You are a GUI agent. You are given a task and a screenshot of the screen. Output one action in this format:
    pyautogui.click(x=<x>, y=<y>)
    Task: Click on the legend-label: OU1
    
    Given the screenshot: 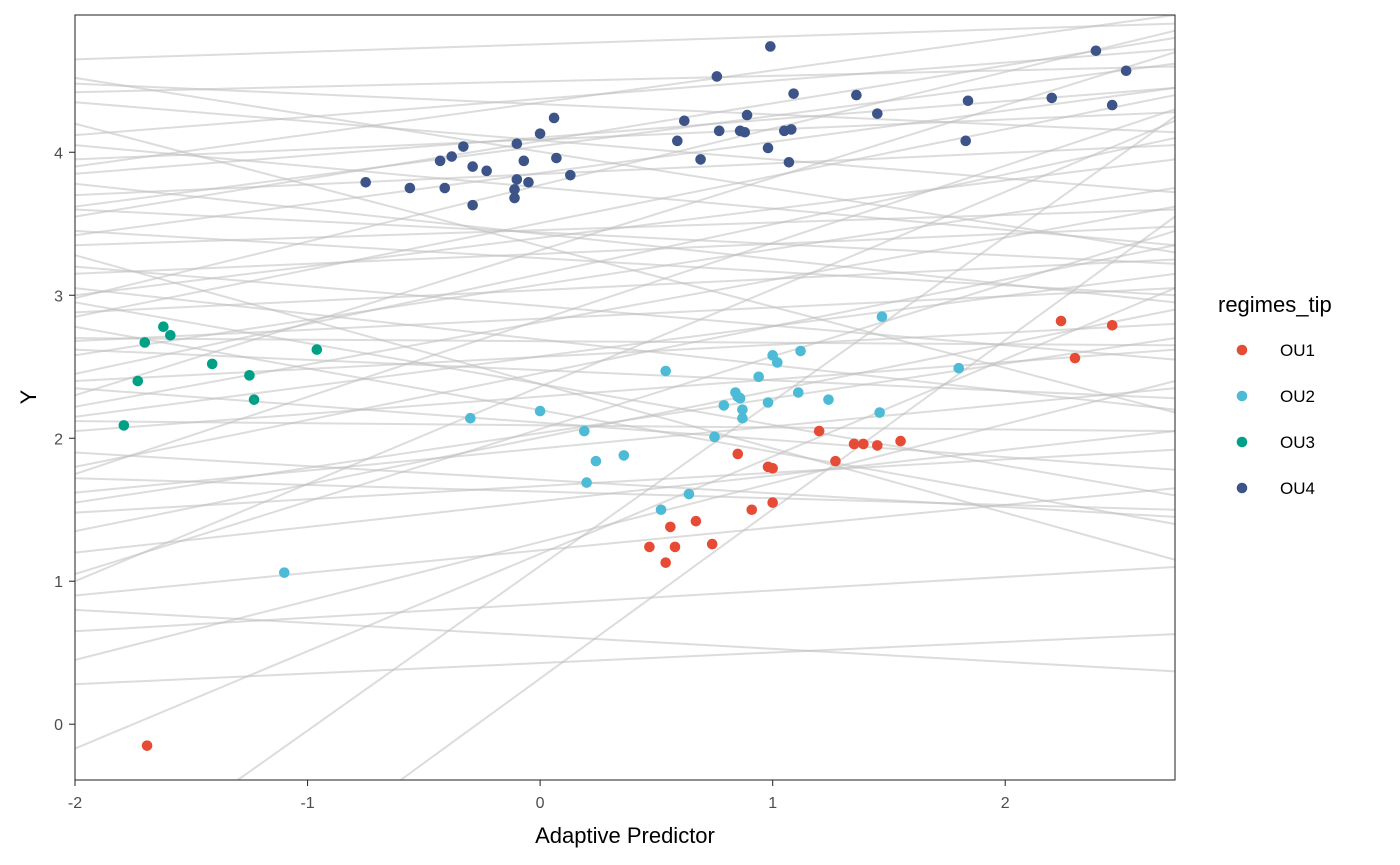 What is the action you would take?
    pyautogui.click(x=1297, y=350)
    